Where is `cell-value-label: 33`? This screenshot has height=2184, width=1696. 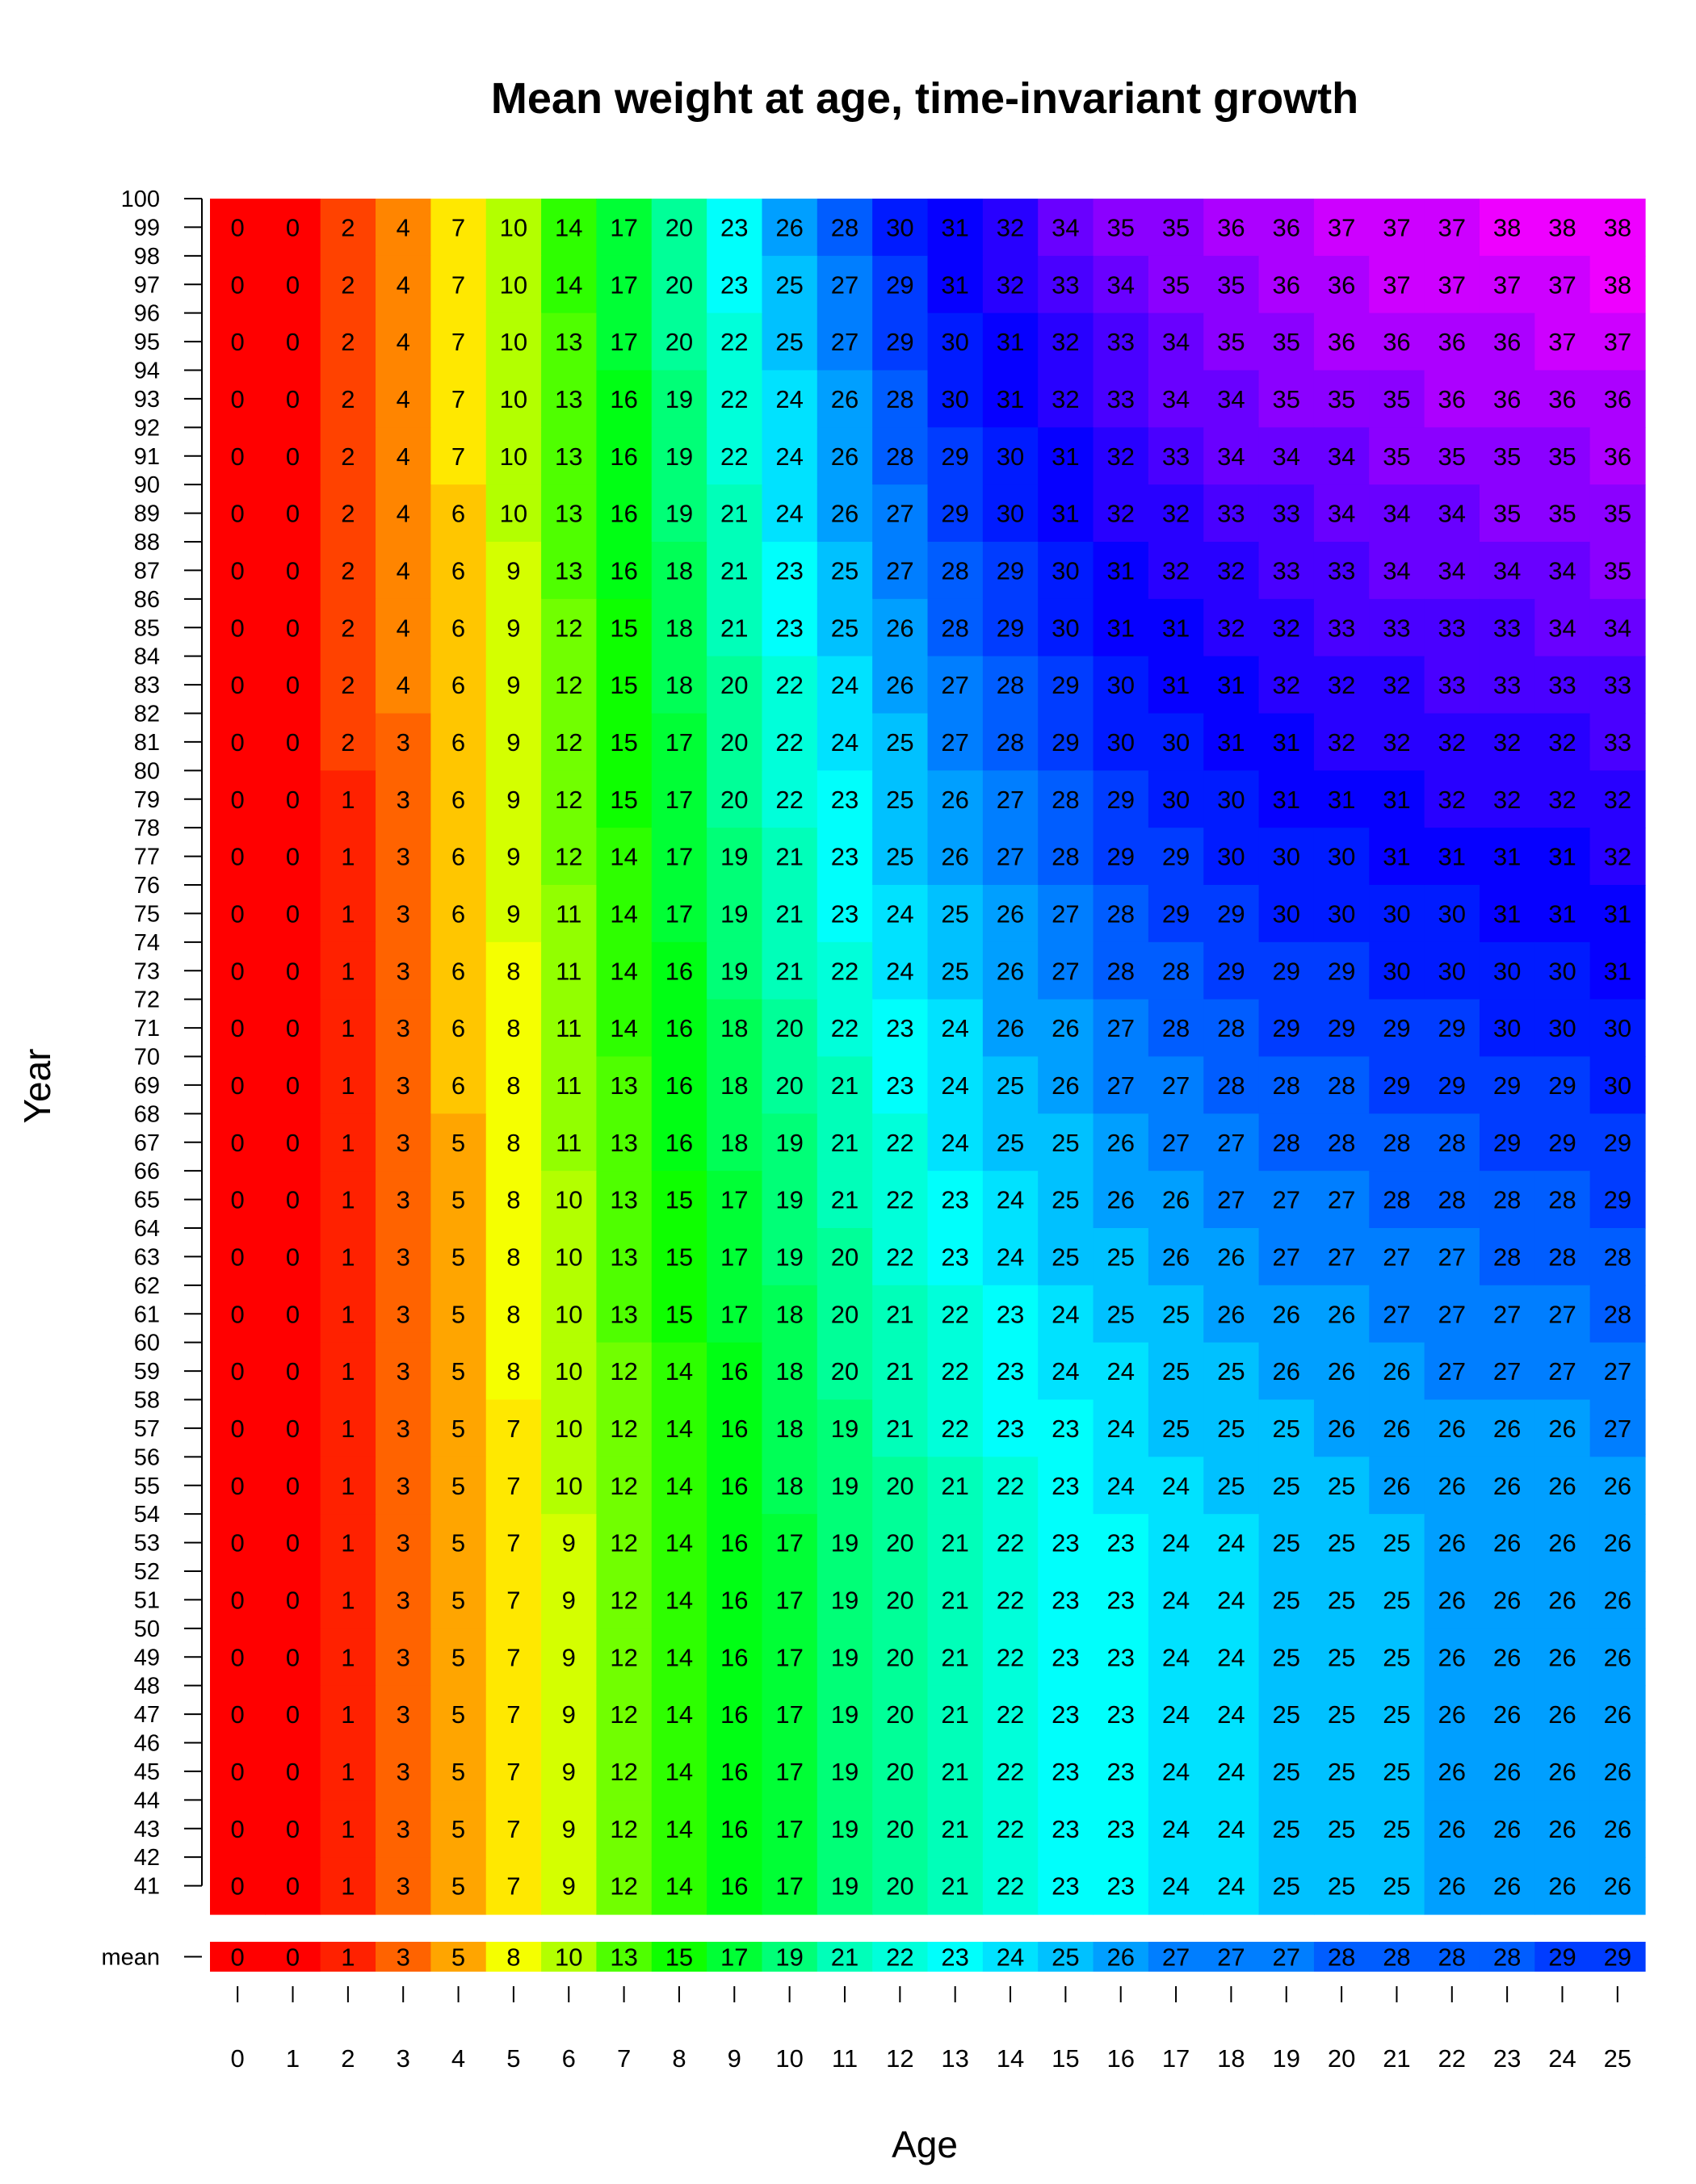
cell-value-label: 33 is located at coordinates (1562, 685).